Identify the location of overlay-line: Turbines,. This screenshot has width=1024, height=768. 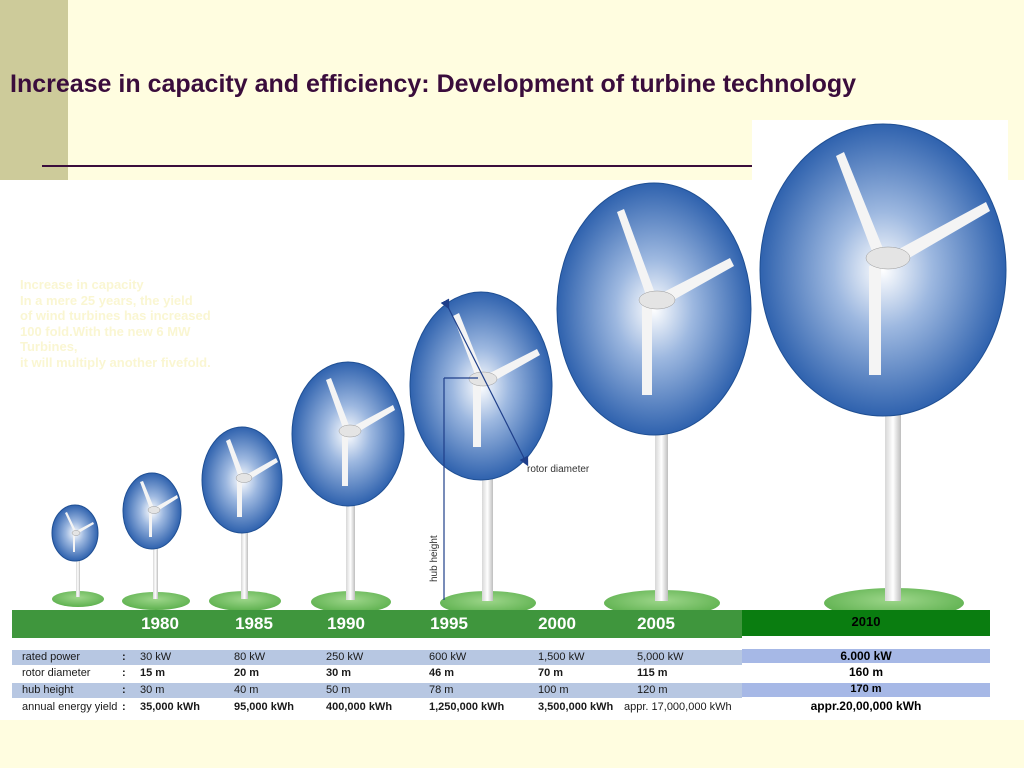
(49, 346).